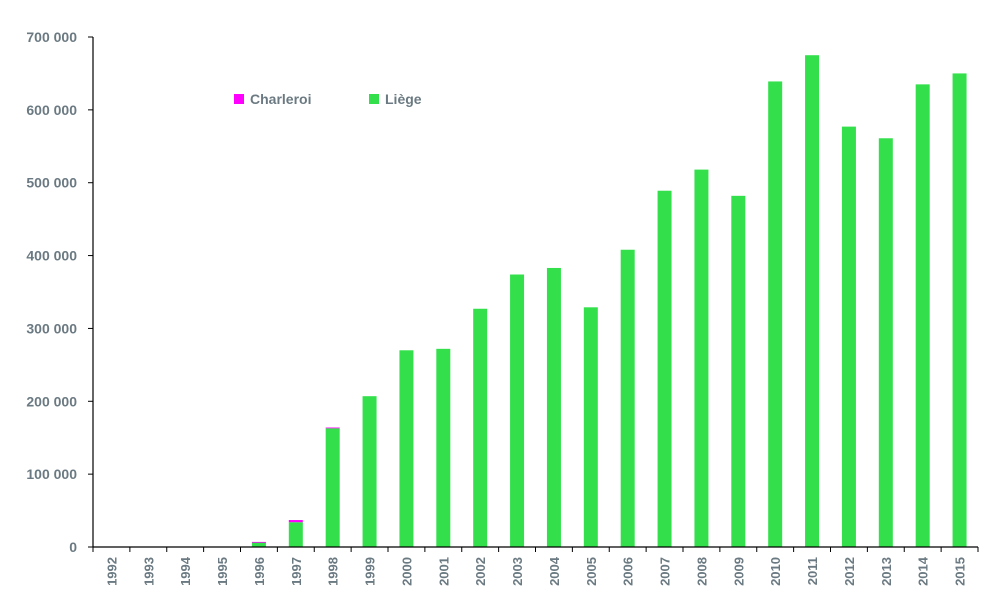 The height and width of the screenshot is (616, 1000). I want to click on legend-item-liege: Liège, so click(395, 99).